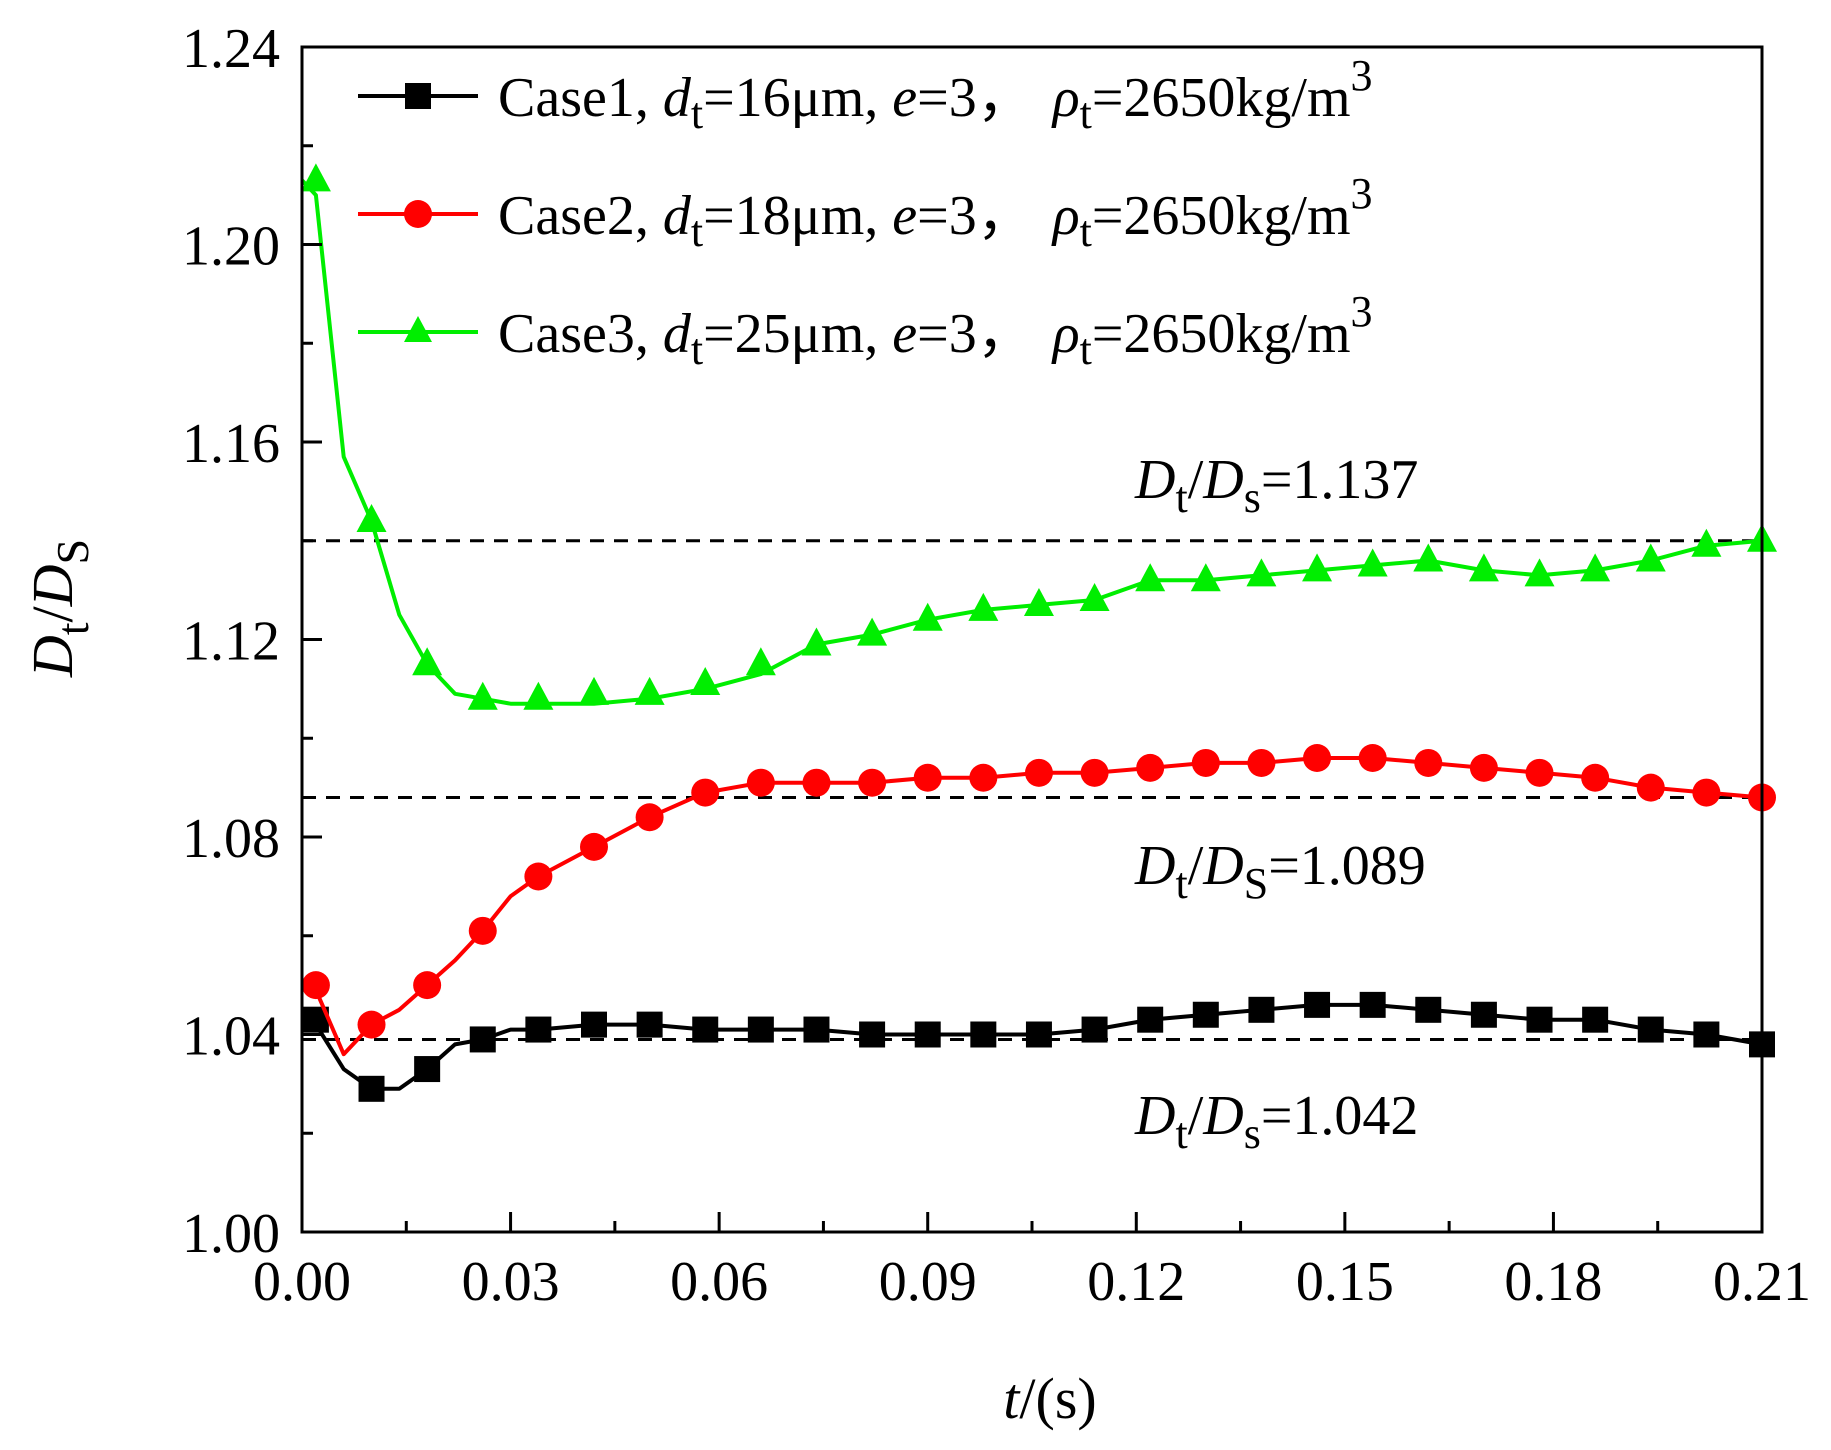  I want to click on x-tick-label: 0.15, so click(1345, 1282).